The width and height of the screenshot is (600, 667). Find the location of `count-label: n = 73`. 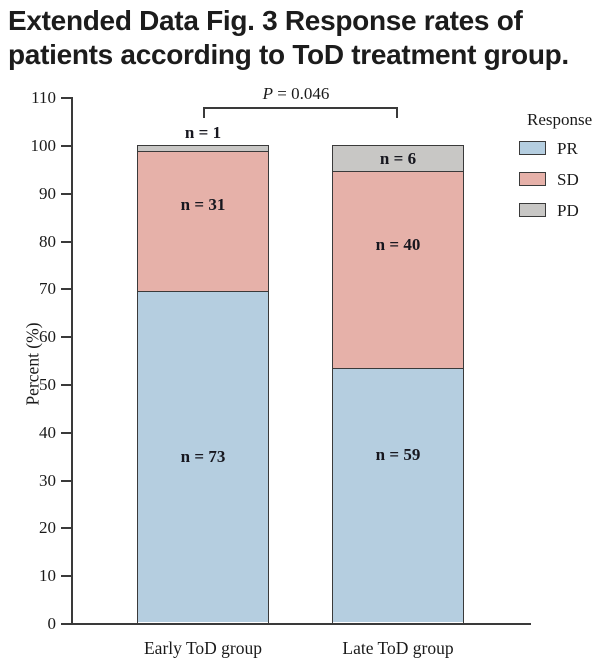

count-label: n = 73 is located at coordinates (203, 457).